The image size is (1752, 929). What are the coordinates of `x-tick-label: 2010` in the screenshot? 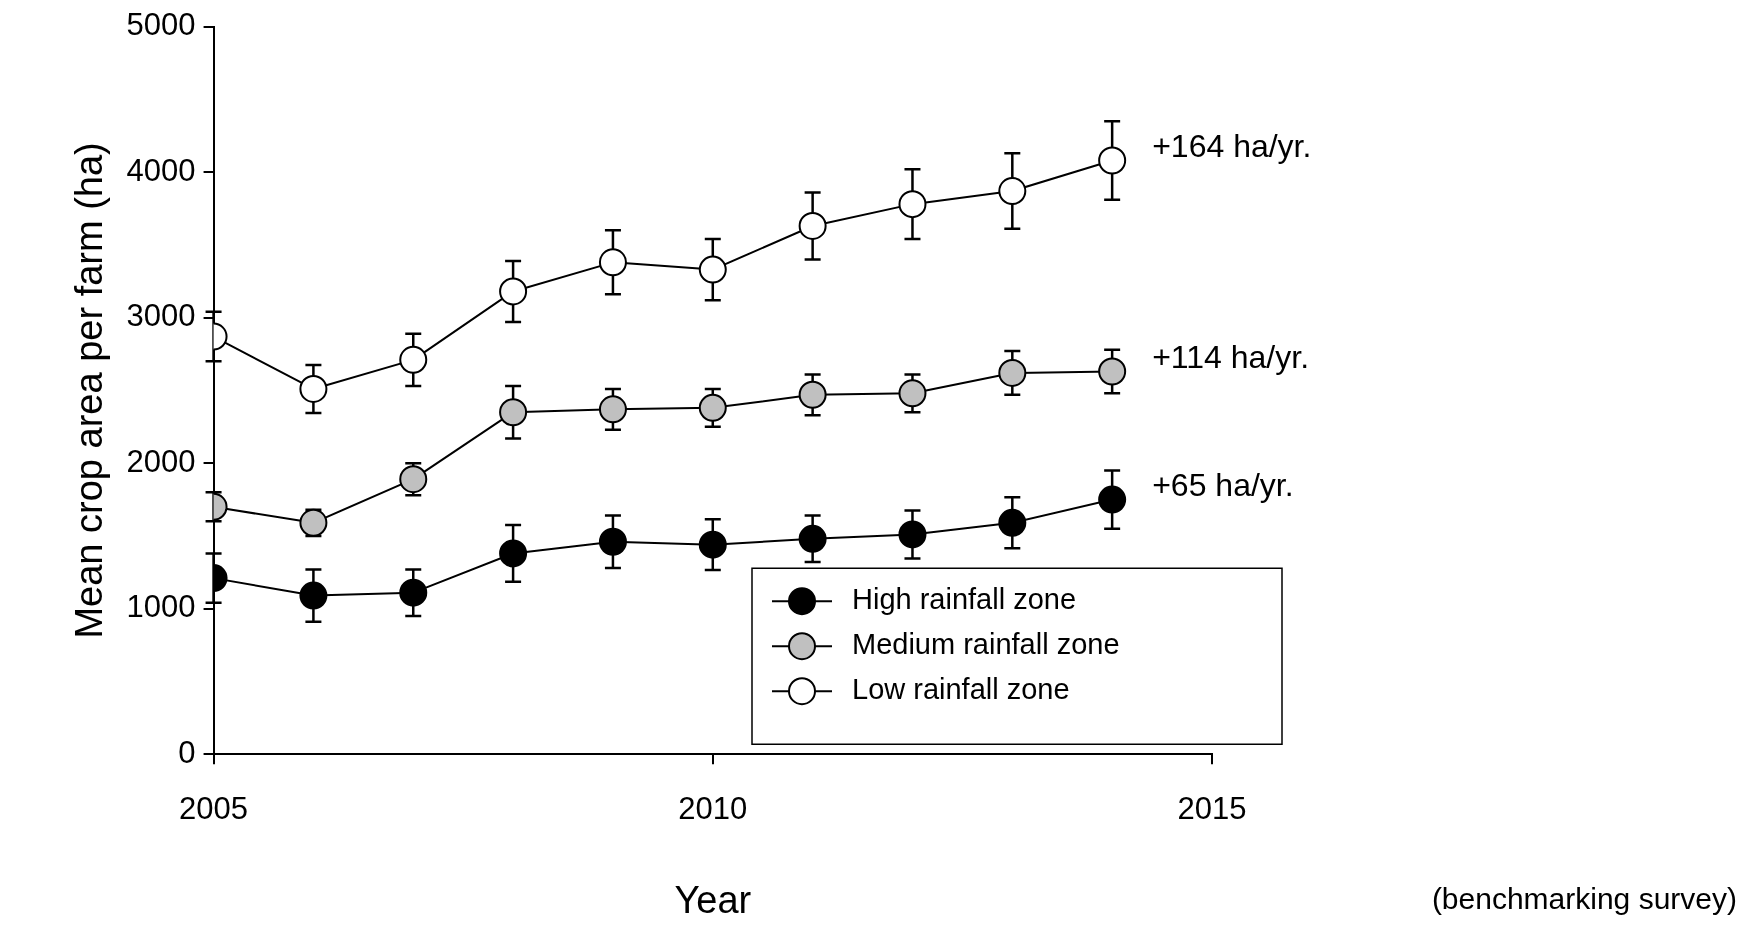 It's located at (713, 809).